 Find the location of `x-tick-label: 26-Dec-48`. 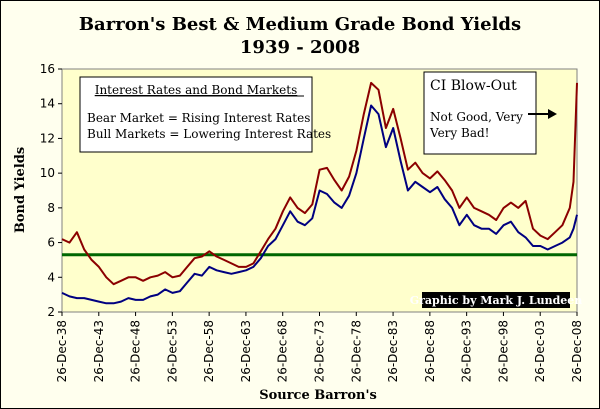

x-tick-label: 26-Dec-48 is located at coordinates (136, 351).